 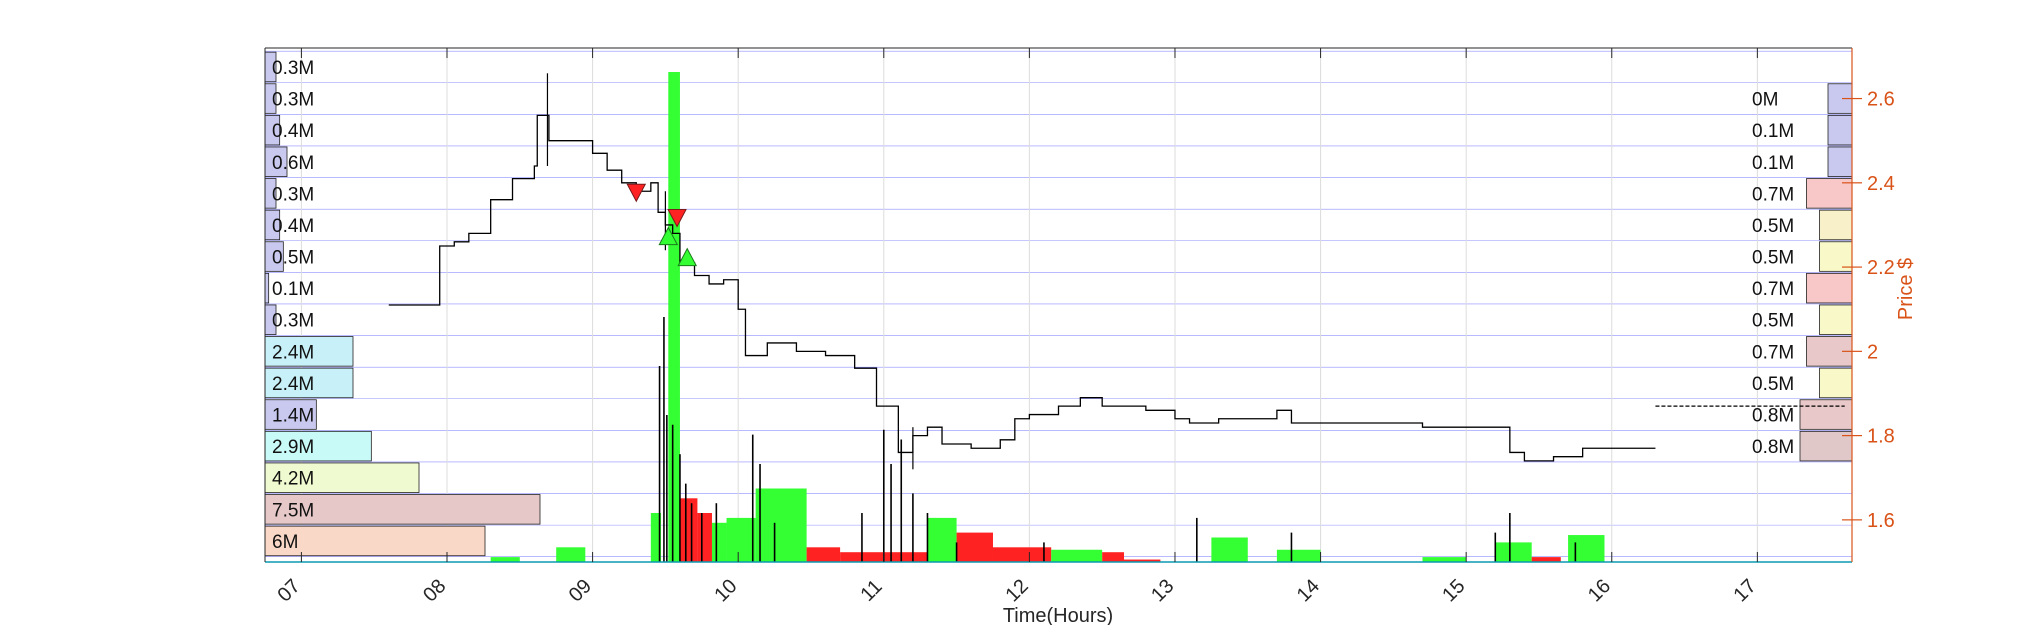 I want to click on left-profile-label: 0.6M, so click(x=293, y=163).